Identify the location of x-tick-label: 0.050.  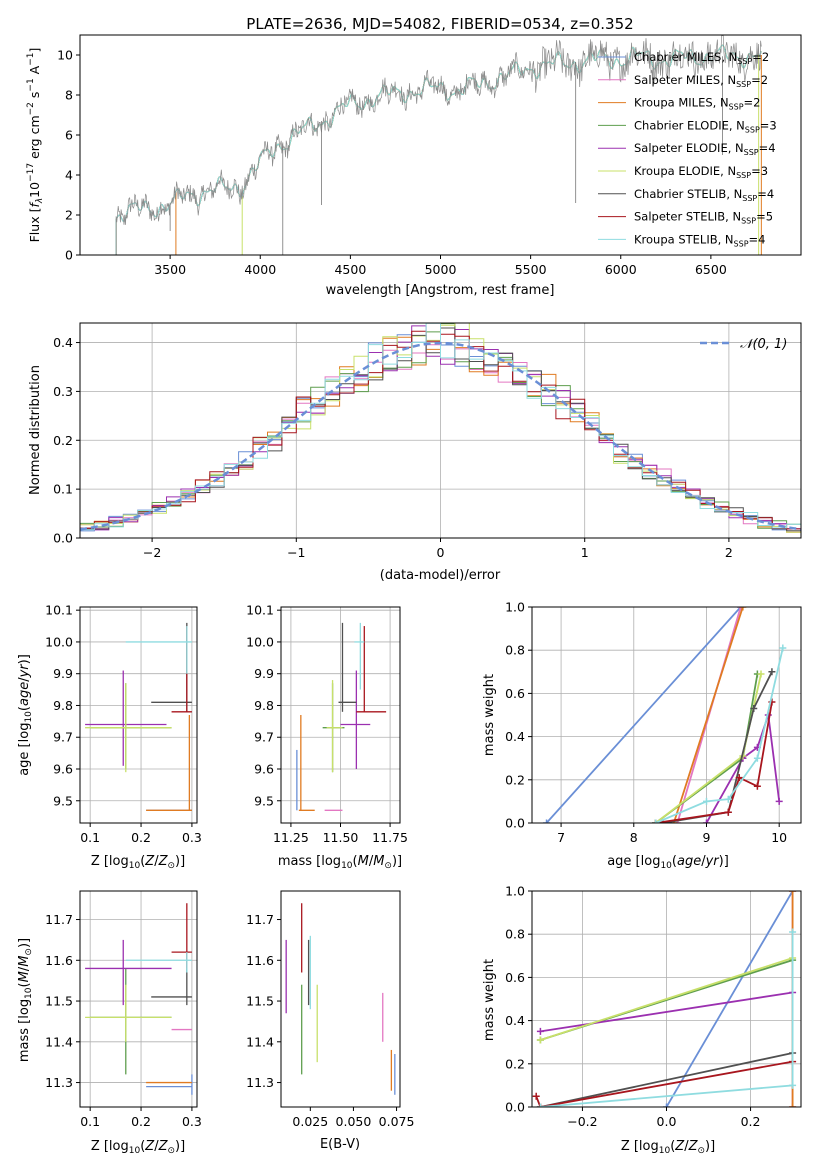
(354, 1121).